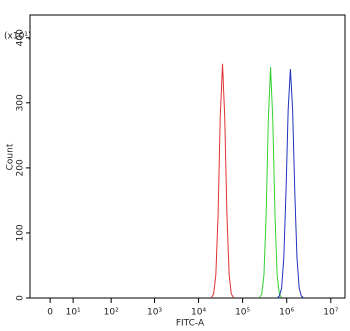 Image resolution: width=350 pixels, height=331 pixels. What do you see at coordinates (198, 313) in the screenshot?
I see `x-tick-label: 10⁴` at bounding box center [198, 313].